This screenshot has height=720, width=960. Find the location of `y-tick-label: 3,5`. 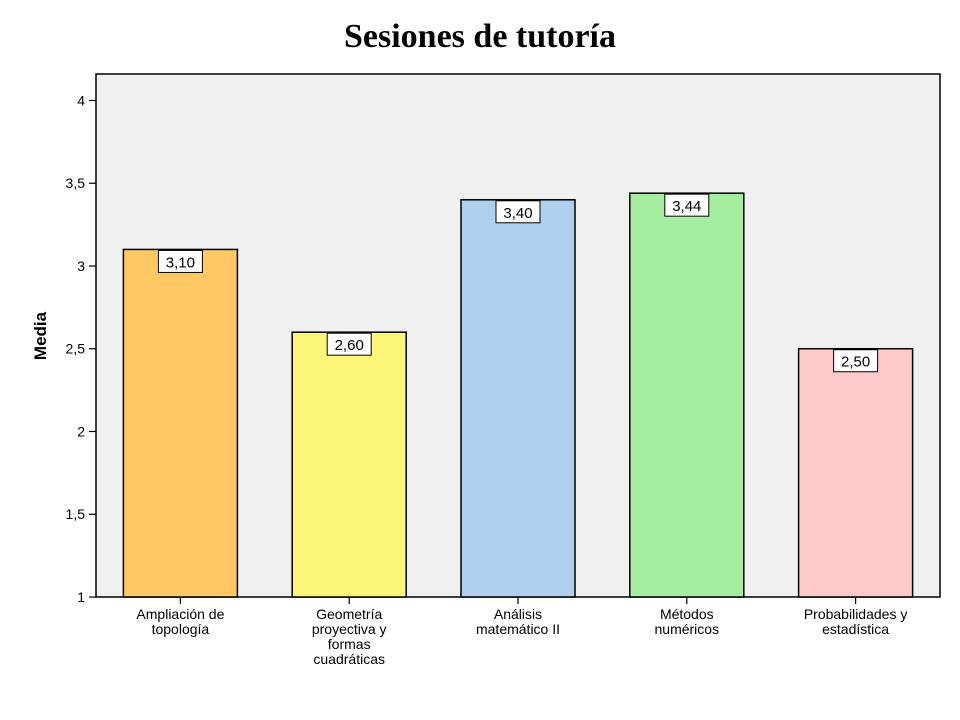

y-tick-label: 3,5 is located at coordinates (76, 183).